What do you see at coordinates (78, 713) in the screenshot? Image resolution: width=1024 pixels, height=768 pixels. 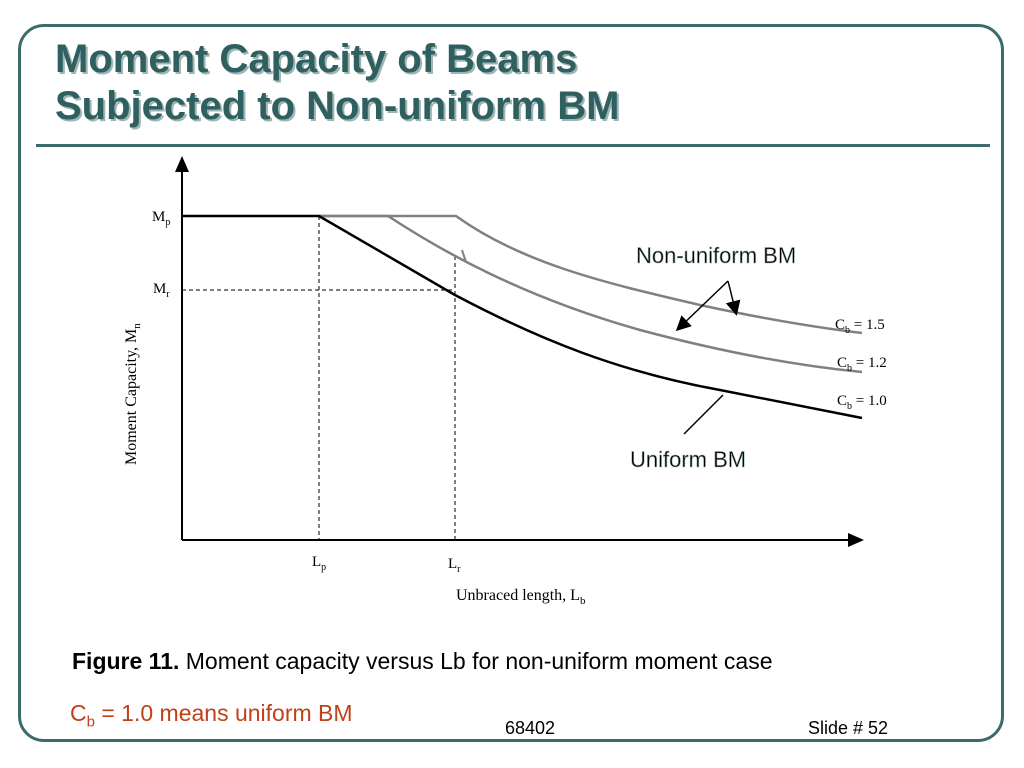 I see `cb-note-c: C` at bounding box center [78, 713].